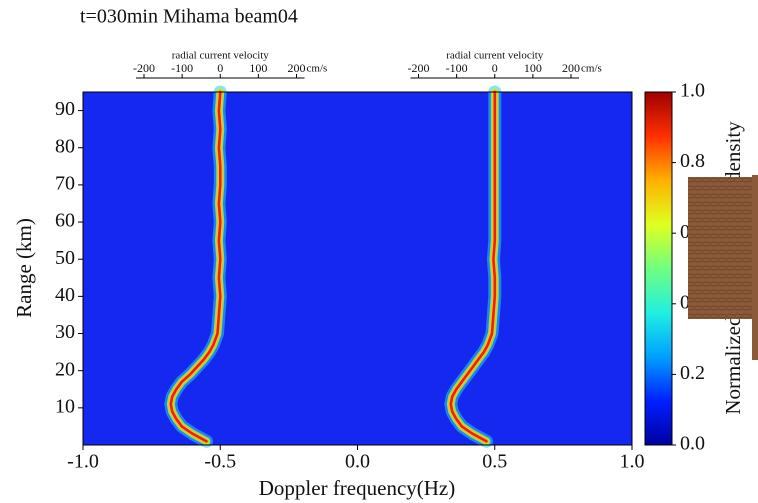 This screenshot has width=758, height=503. What do you see at coordinates (692, 444) in the screenshot?
I see `colorbar-tick-label: 0.0` at bounding box center [692, 444].